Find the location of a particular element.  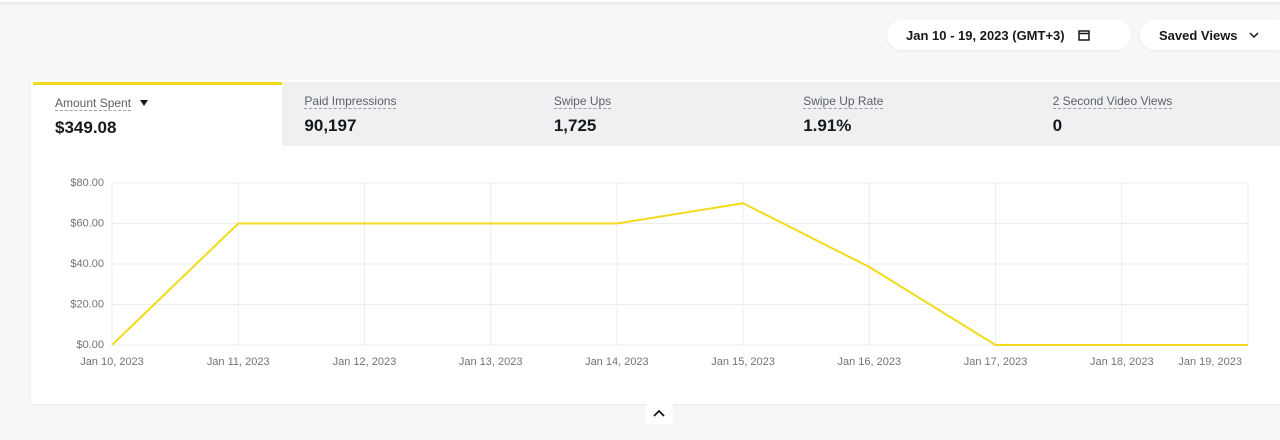

tab-value: 1.91% is located at coordinates (827, 125).